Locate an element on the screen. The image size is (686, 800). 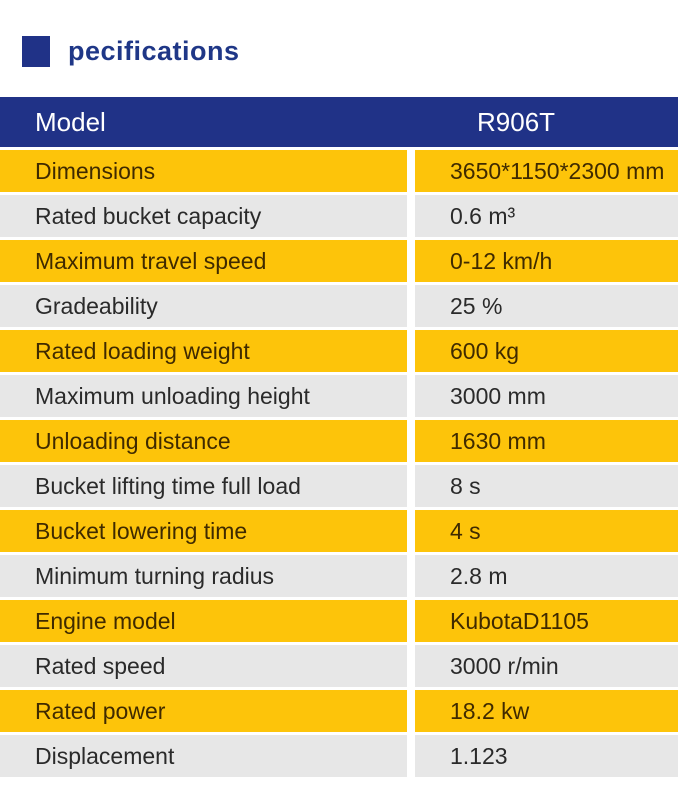
table-row: Engine model KubotaD1105 is located at coordinates (339, 621).